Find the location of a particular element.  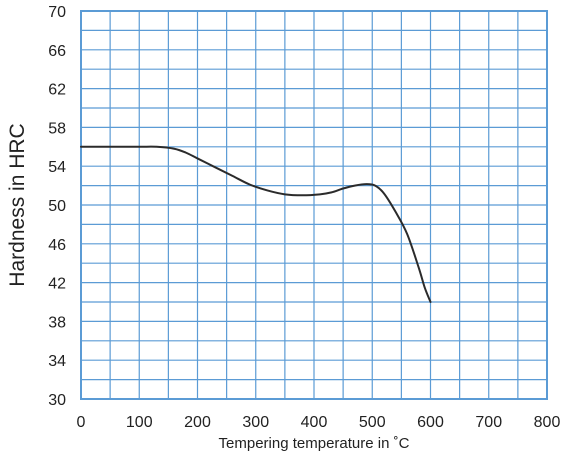

y-tick-label: 54 is located at coordinates (57, 167).